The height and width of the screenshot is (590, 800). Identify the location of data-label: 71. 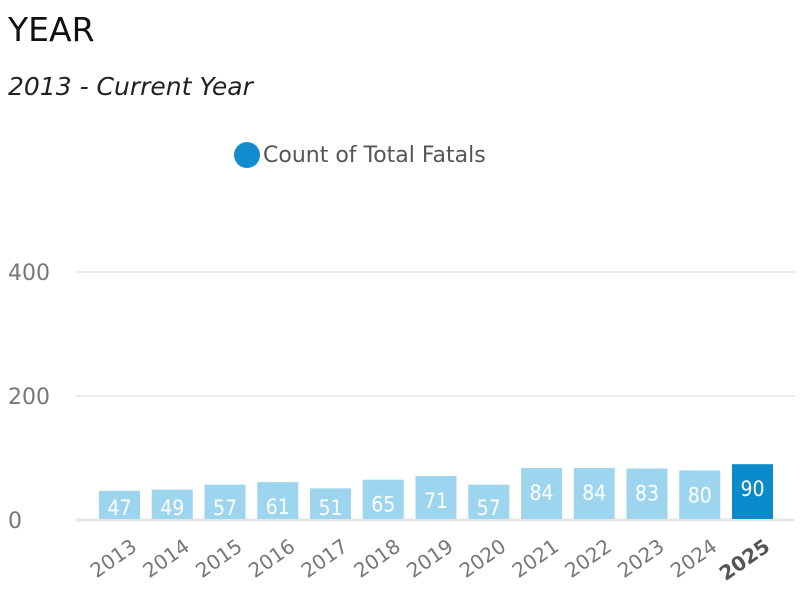
(436, 501).